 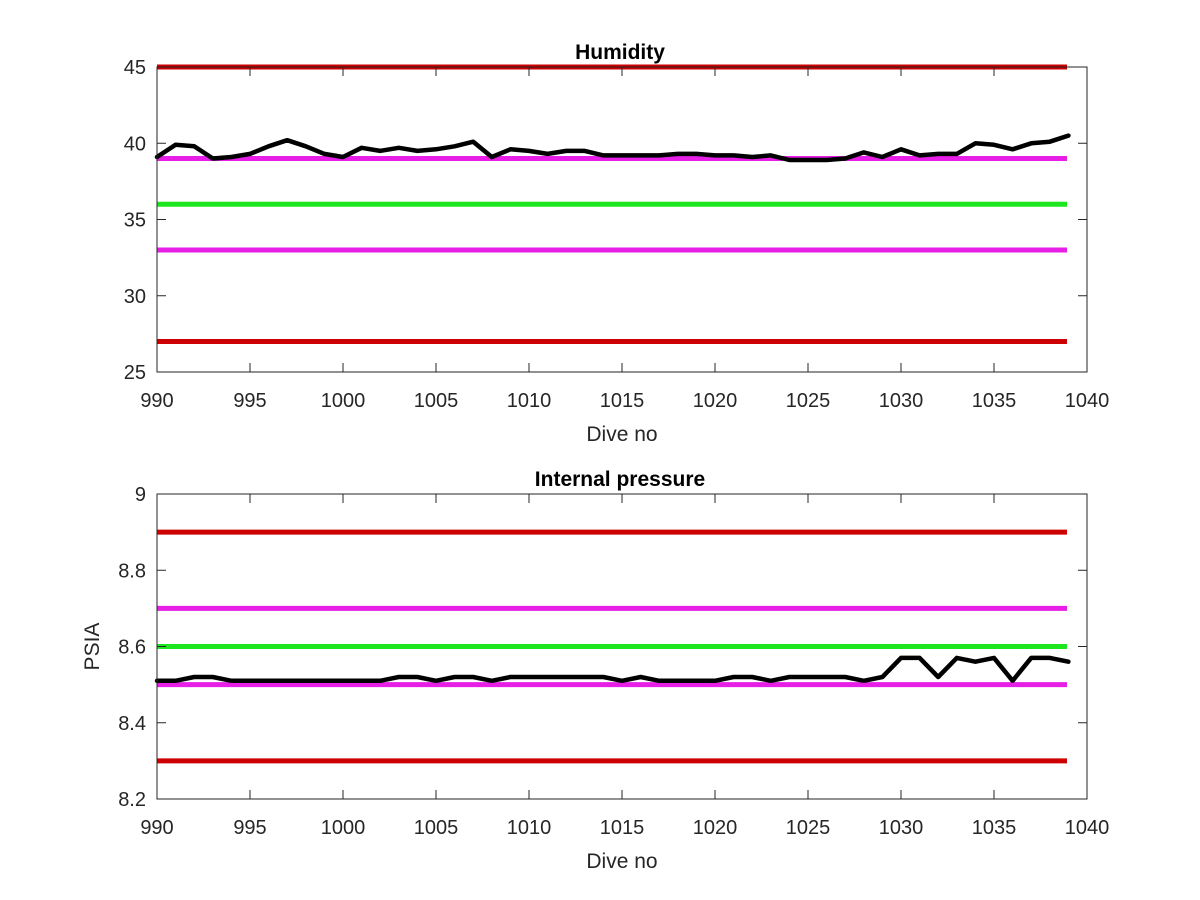 I want to click on internal-pressure-x-tick-label: 1000, so click(x=343, y=828).